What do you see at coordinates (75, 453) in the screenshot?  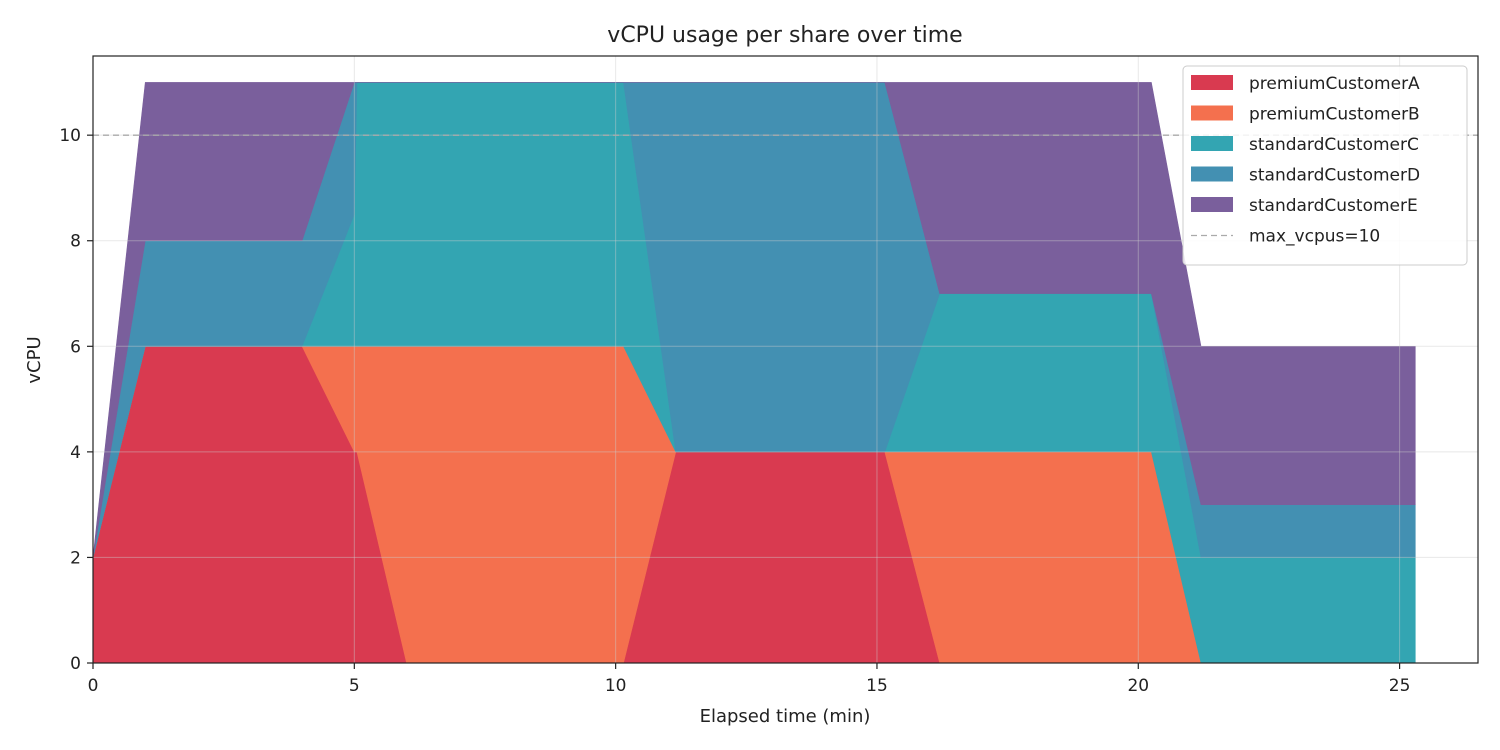 I see `y-tick-label: 4` at bounding box center [75, 453].